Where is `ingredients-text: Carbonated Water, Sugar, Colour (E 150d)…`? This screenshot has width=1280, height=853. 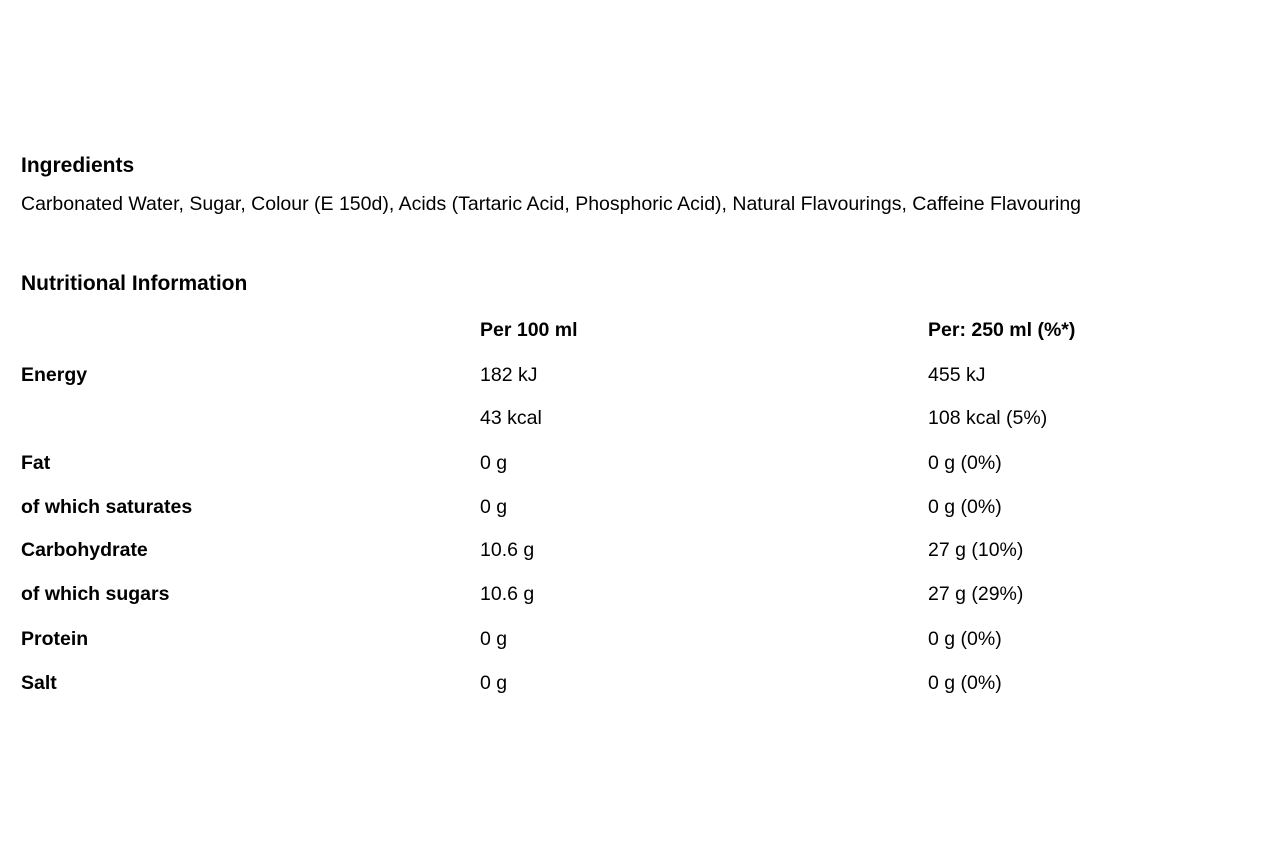
ingredients-text: Carbonated Water, Sugar, Colour (E 150d)… is located at coordinates (551, 204).